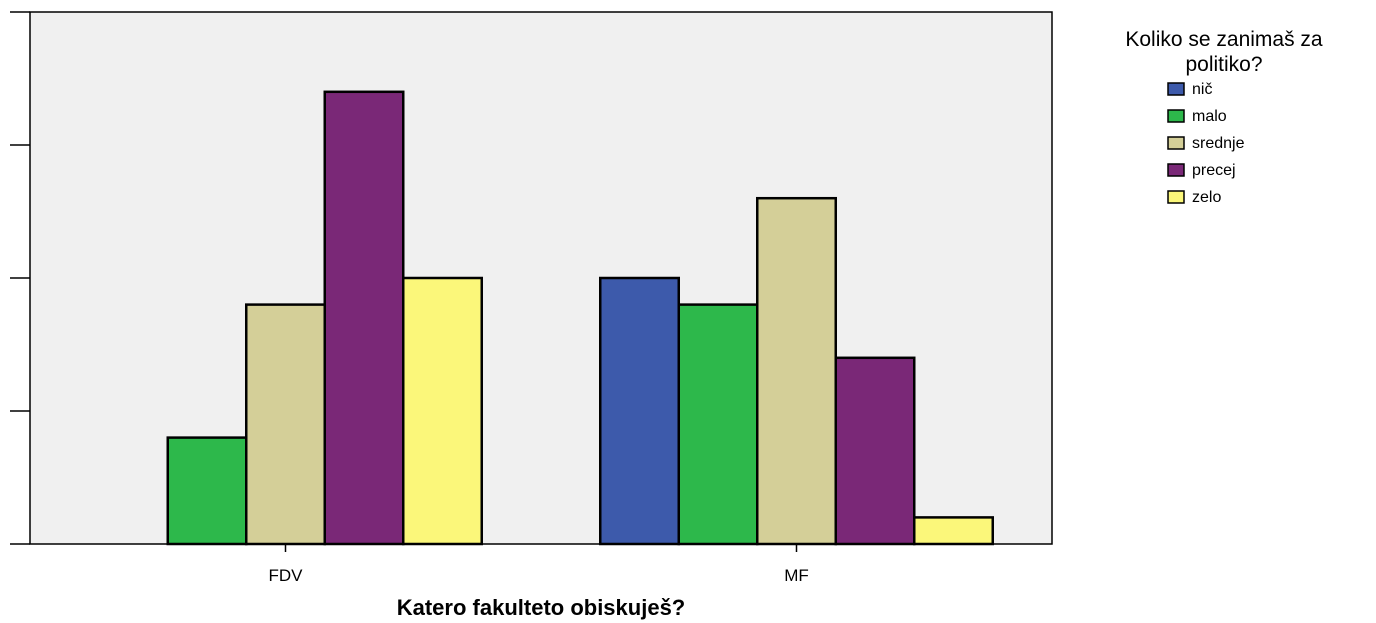 The width and height of the screenshot is (1376, 623). I want to click on x-axis-ticks: FDV MF, so click(539, 564).